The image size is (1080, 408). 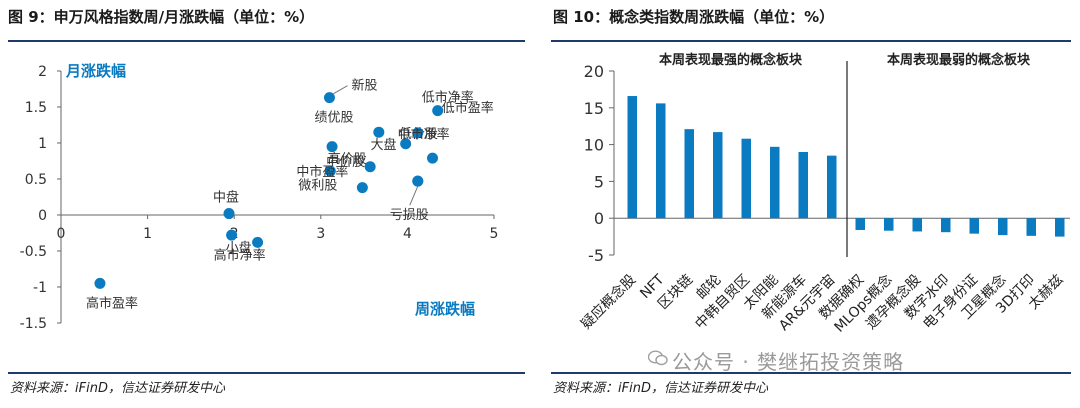 What do you see at coordinates (594, 145) in the screenshot?
I see `y-tick-label: 10` at bounding box center [594, 145].